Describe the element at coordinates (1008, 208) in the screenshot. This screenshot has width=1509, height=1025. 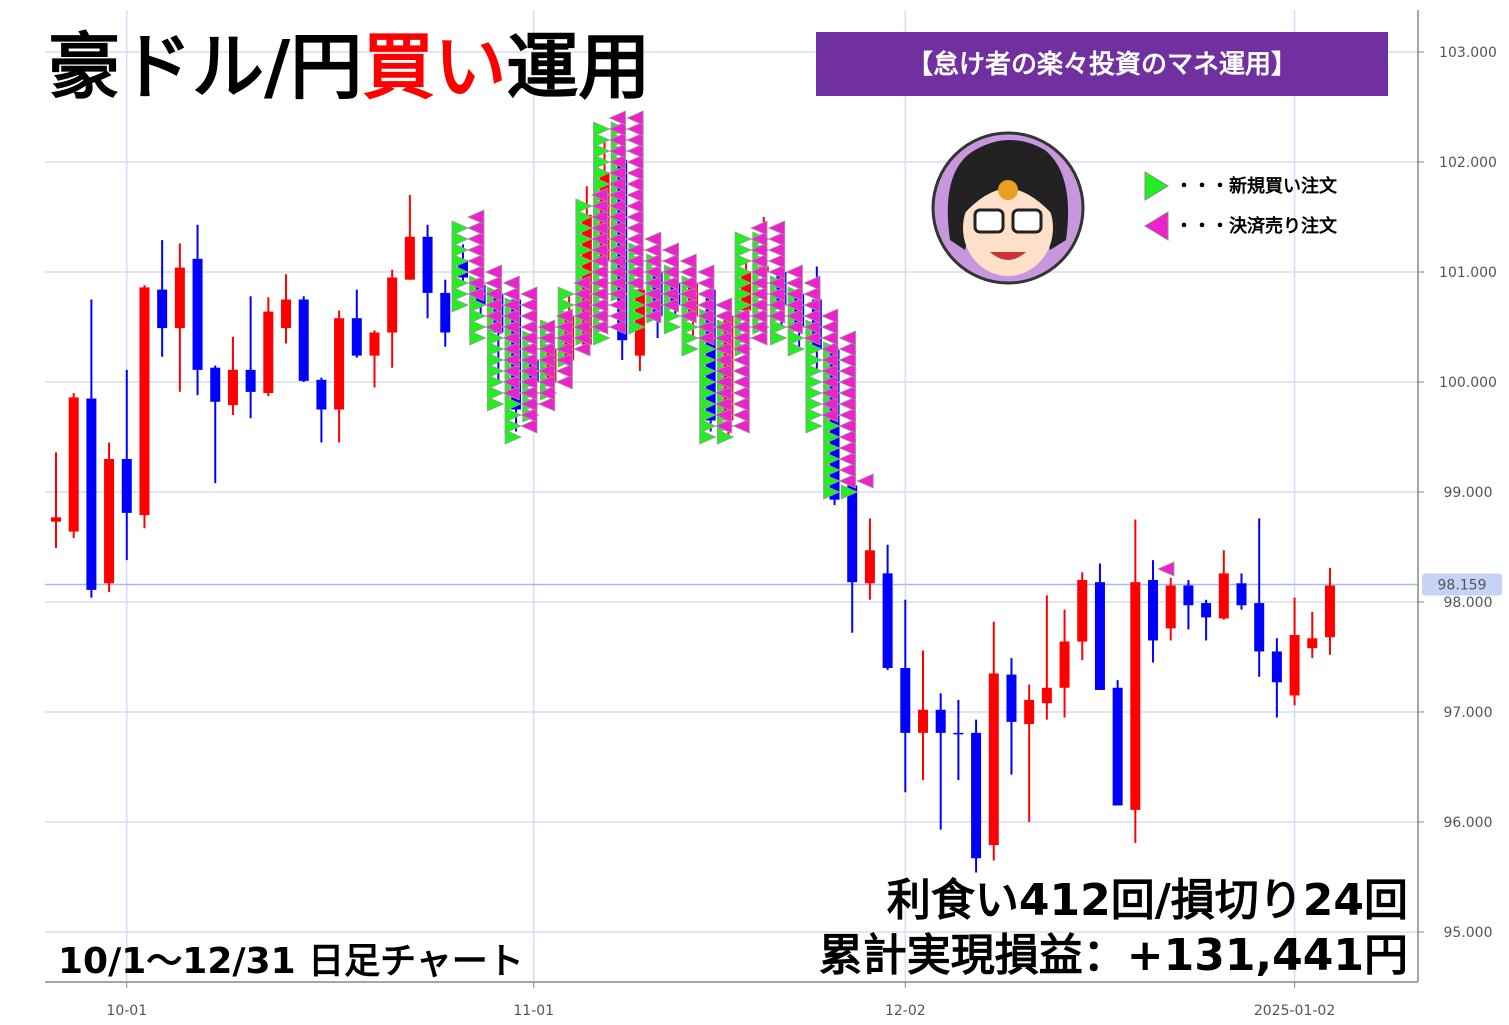
I see `avatar` at that location.